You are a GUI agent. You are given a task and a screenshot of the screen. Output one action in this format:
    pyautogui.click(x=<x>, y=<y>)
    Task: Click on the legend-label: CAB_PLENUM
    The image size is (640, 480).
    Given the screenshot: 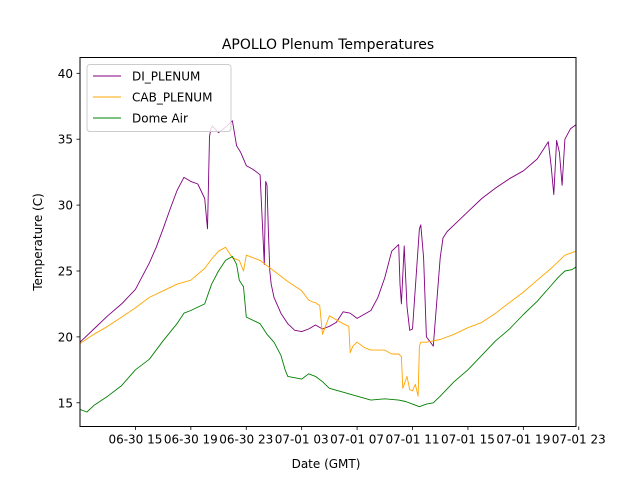 What is the action you would take?
    pyautogui.click(x=172, y=98)
    